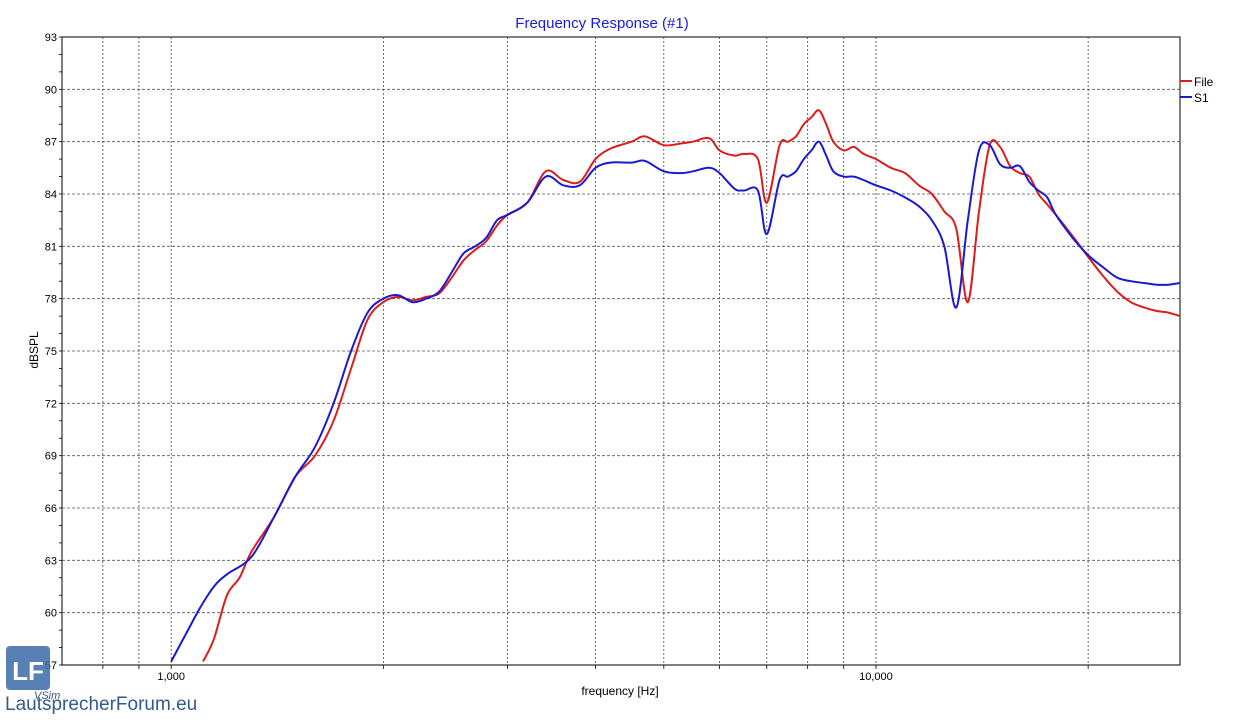 This screenshot has width=1243, height=720. Describe the element at coordinates (51, 143) in the screenshot. I see `y-tick-label: 87` at that location.